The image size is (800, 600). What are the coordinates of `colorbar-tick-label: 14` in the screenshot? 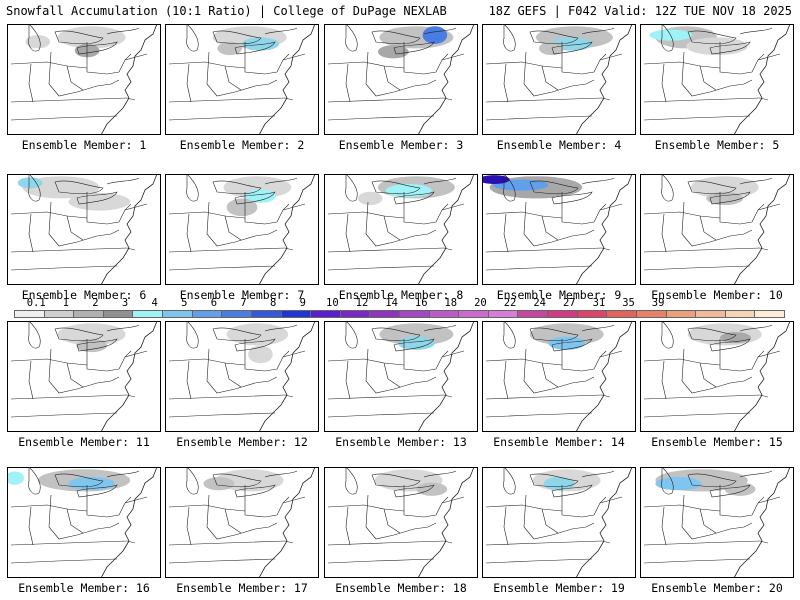 It's located at (391, 303).